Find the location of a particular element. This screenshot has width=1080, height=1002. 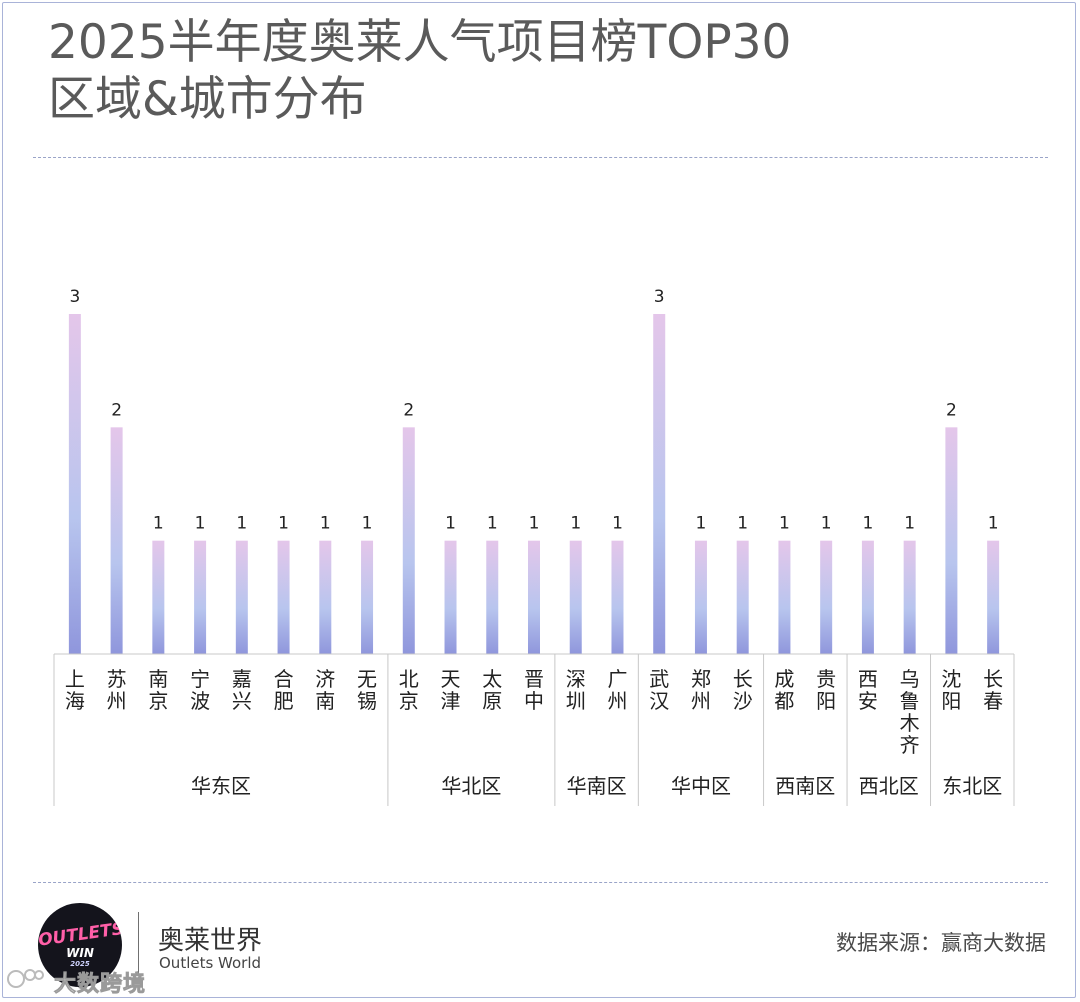

bar-武汉 is located at coordinates (659, 484).